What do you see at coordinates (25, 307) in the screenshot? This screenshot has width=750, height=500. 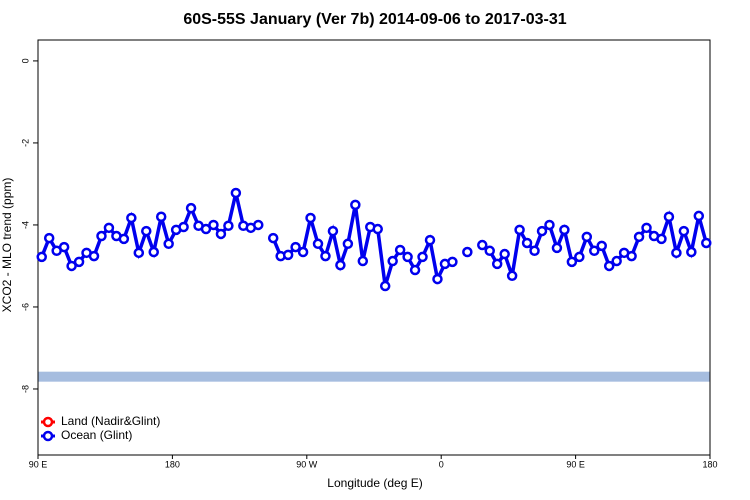 I see `y-tick-label: -6` at bounding box center [25, 307].